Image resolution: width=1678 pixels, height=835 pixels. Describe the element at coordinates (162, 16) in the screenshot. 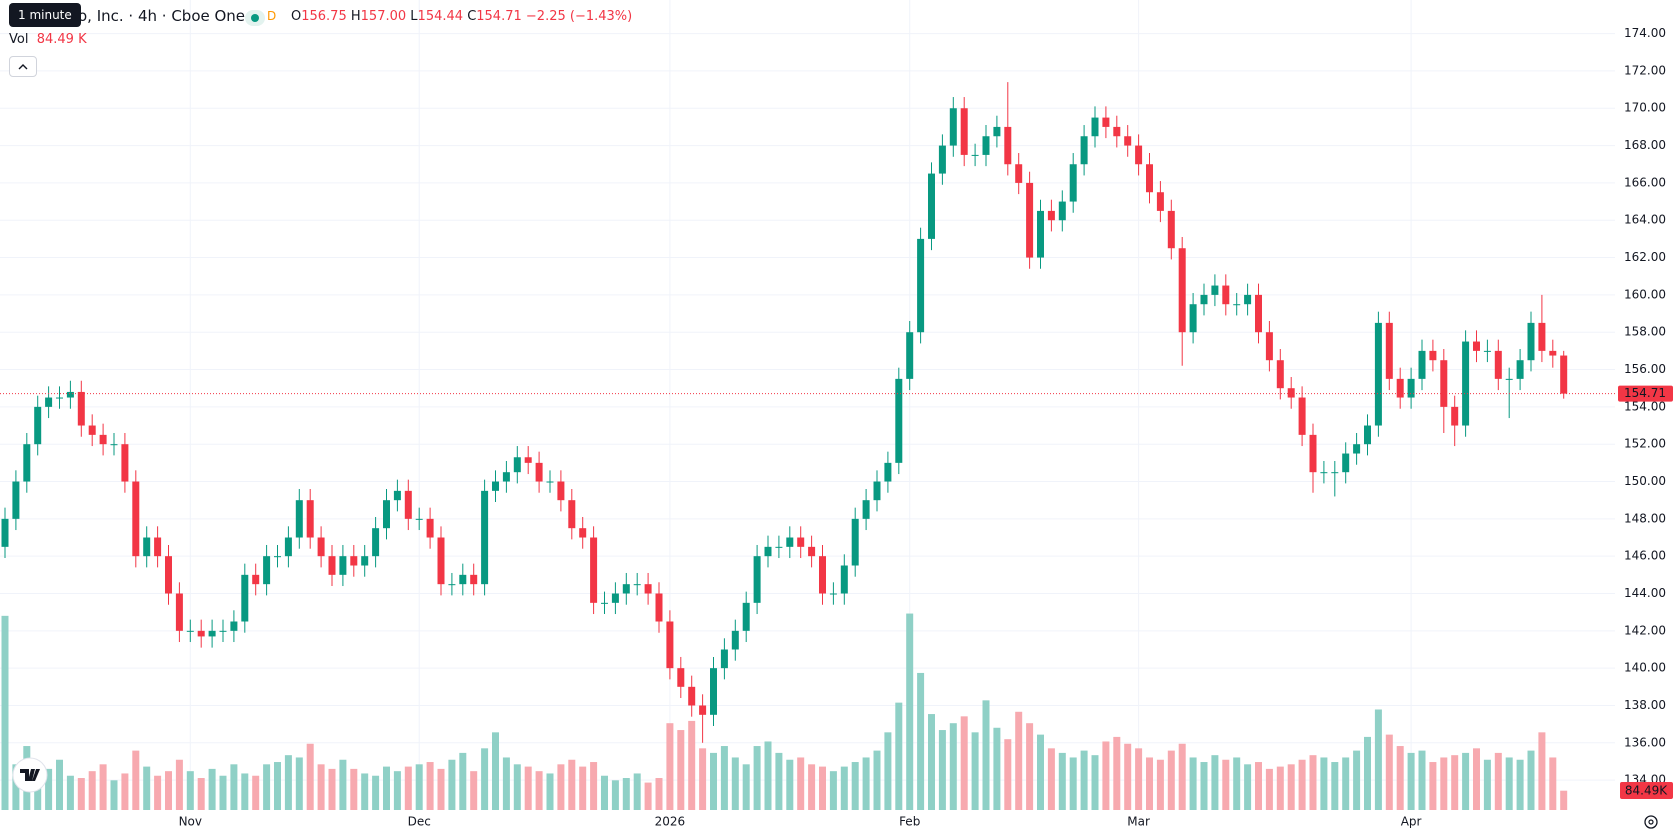

I see `symbol-title: o, Inc. · 4h · Cboe One` at that location.